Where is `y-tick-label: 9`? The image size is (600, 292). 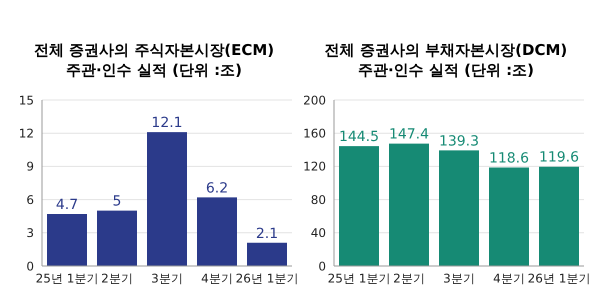
y-tick-label: 9 is located at coordinates (30, 167).